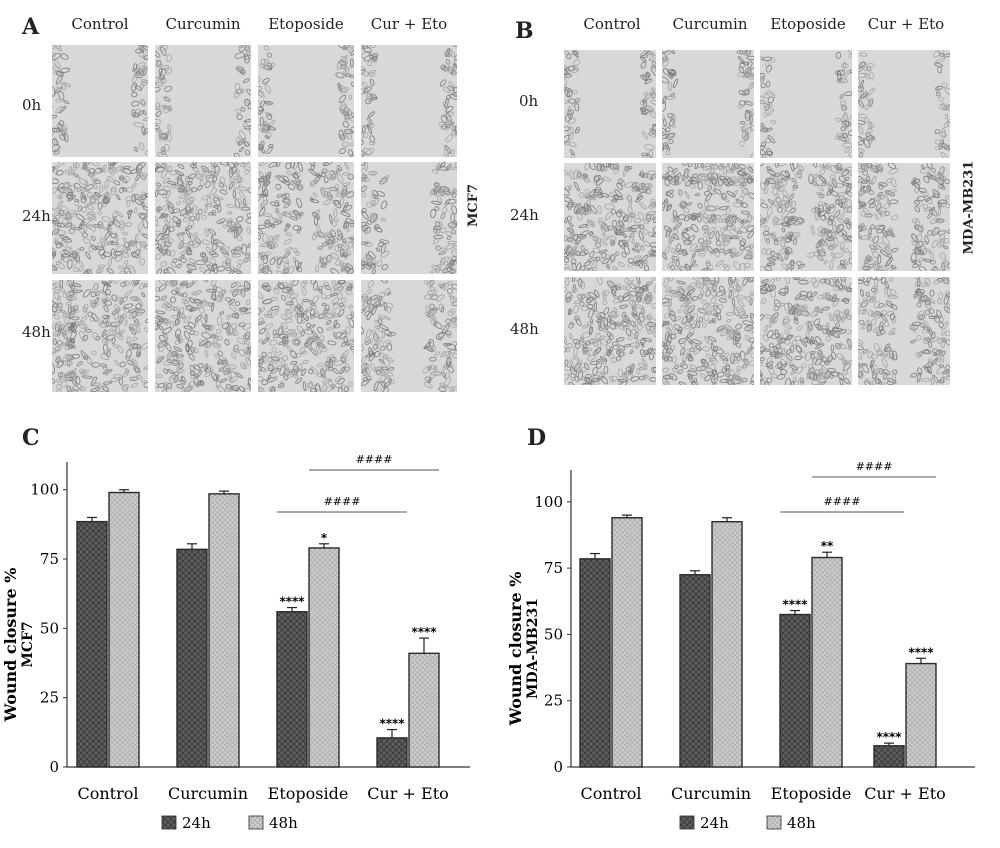 The height and width of the screenshot is (848, 1000). I want to click on column-label-cur-eto-b: Cur + Eto, so click(906, 24).